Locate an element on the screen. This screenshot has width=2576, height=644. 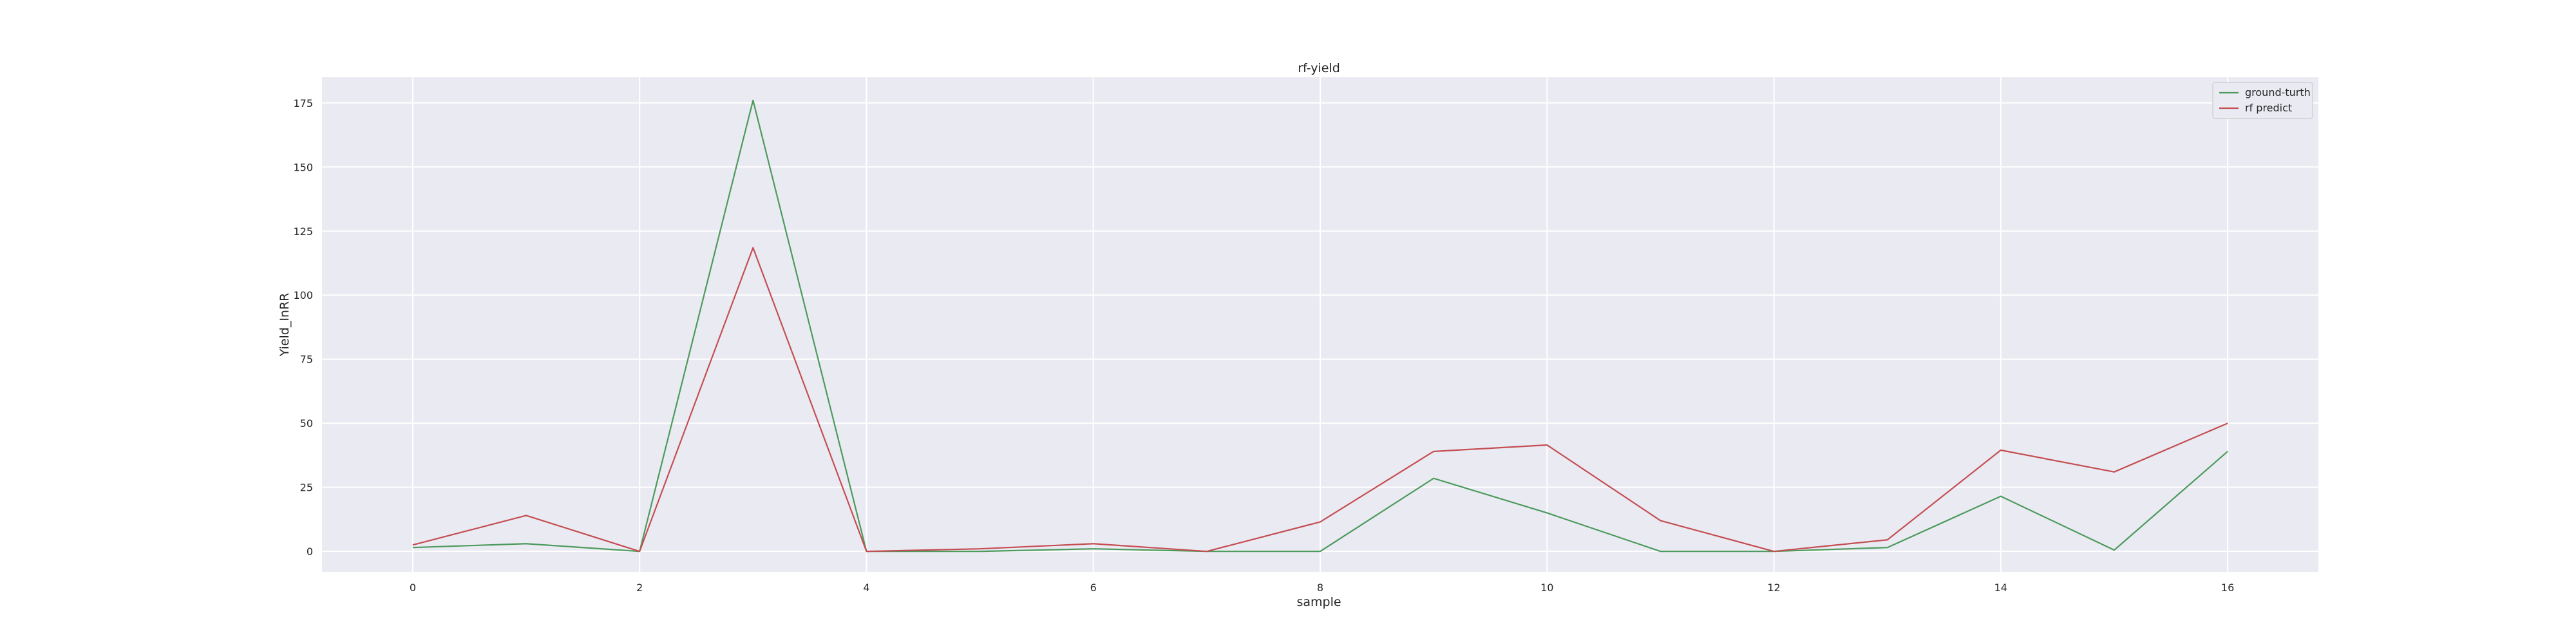
x-tick-label: 2 is located at coordinates (639, 588).